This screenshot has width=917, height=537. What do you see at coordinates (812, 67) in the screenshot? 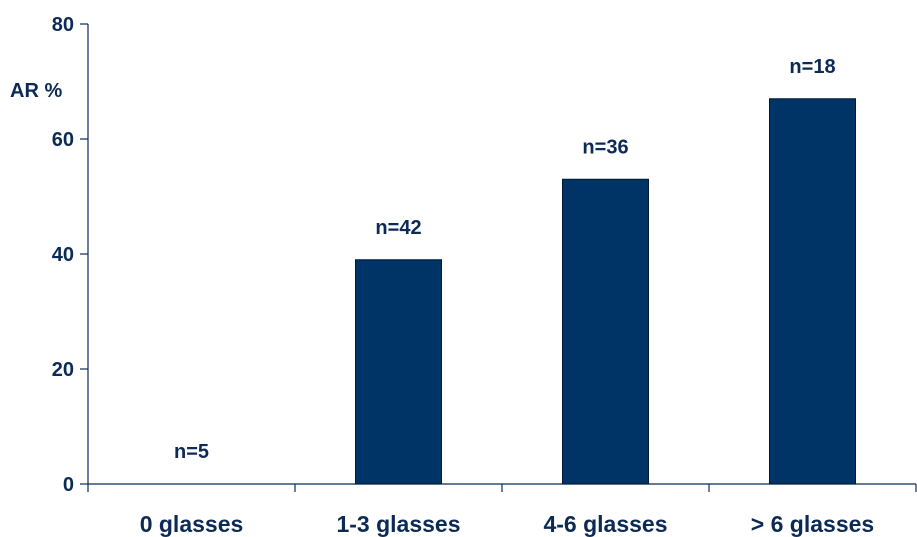
I see `data-label: n=18` at bounding box center [812, 67].